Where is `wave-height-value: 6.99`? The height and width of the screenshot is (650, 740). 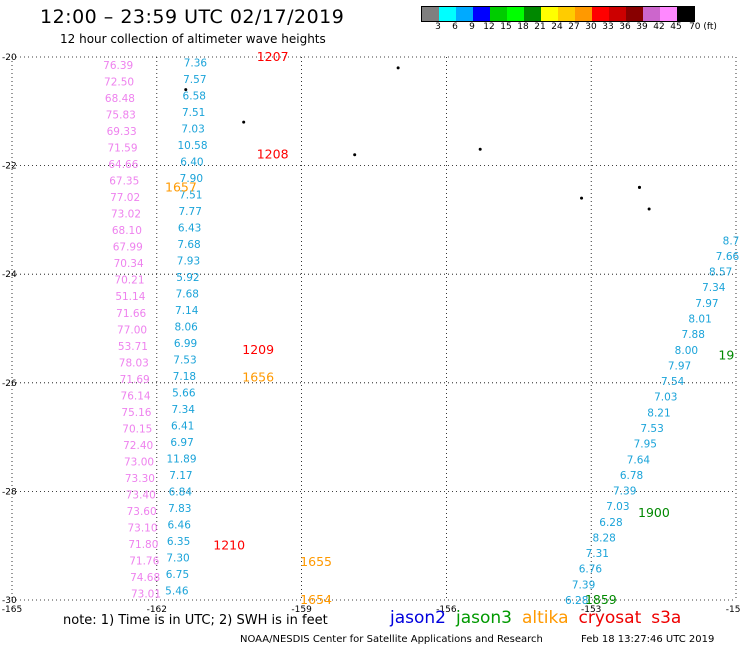 wave-height-value: 6.99 is located at coordinates (185, 344).